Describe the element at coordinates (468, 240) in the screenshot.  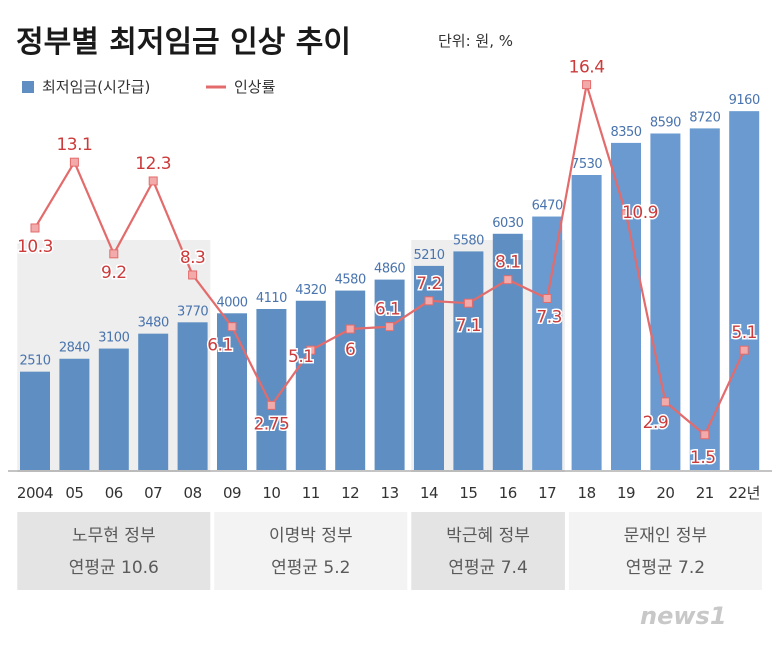
I see `bar-label-15: 5580` at that location.